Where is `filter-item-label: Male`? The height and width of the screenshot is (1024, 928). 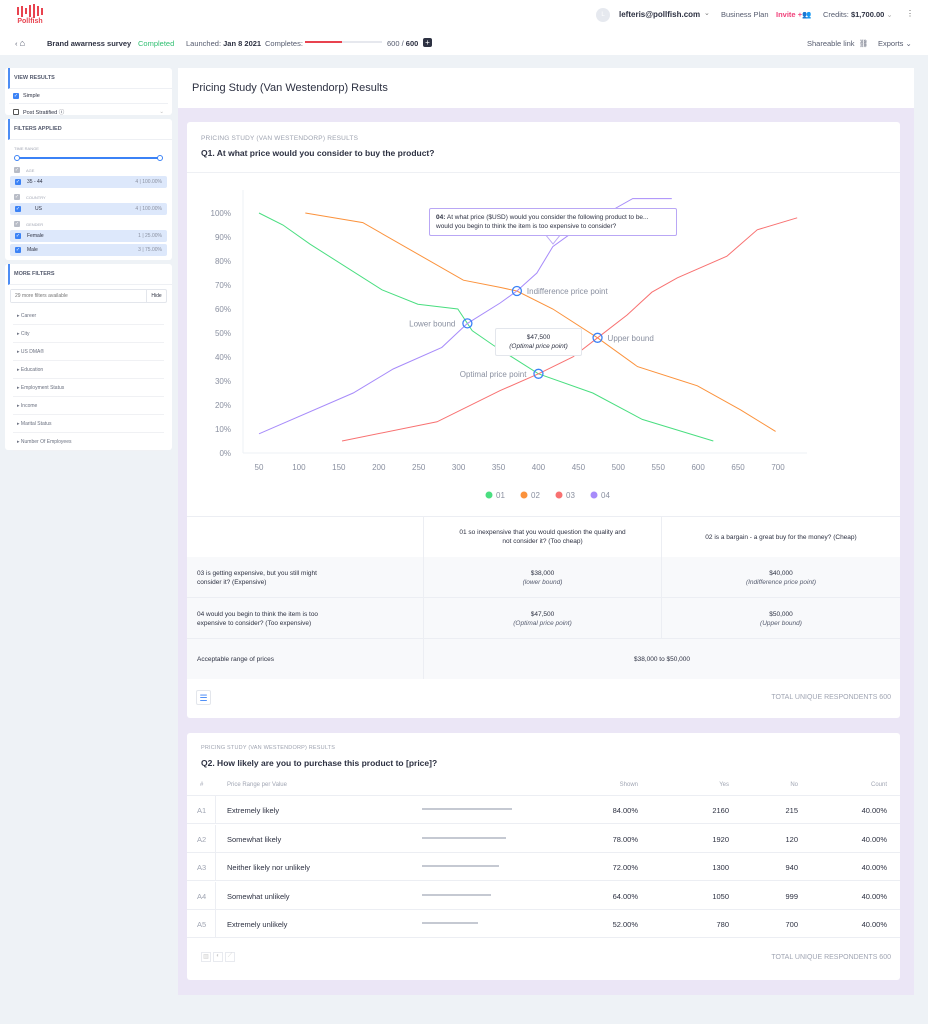
filter-item-label: Male is located at coordinates (32, 250).